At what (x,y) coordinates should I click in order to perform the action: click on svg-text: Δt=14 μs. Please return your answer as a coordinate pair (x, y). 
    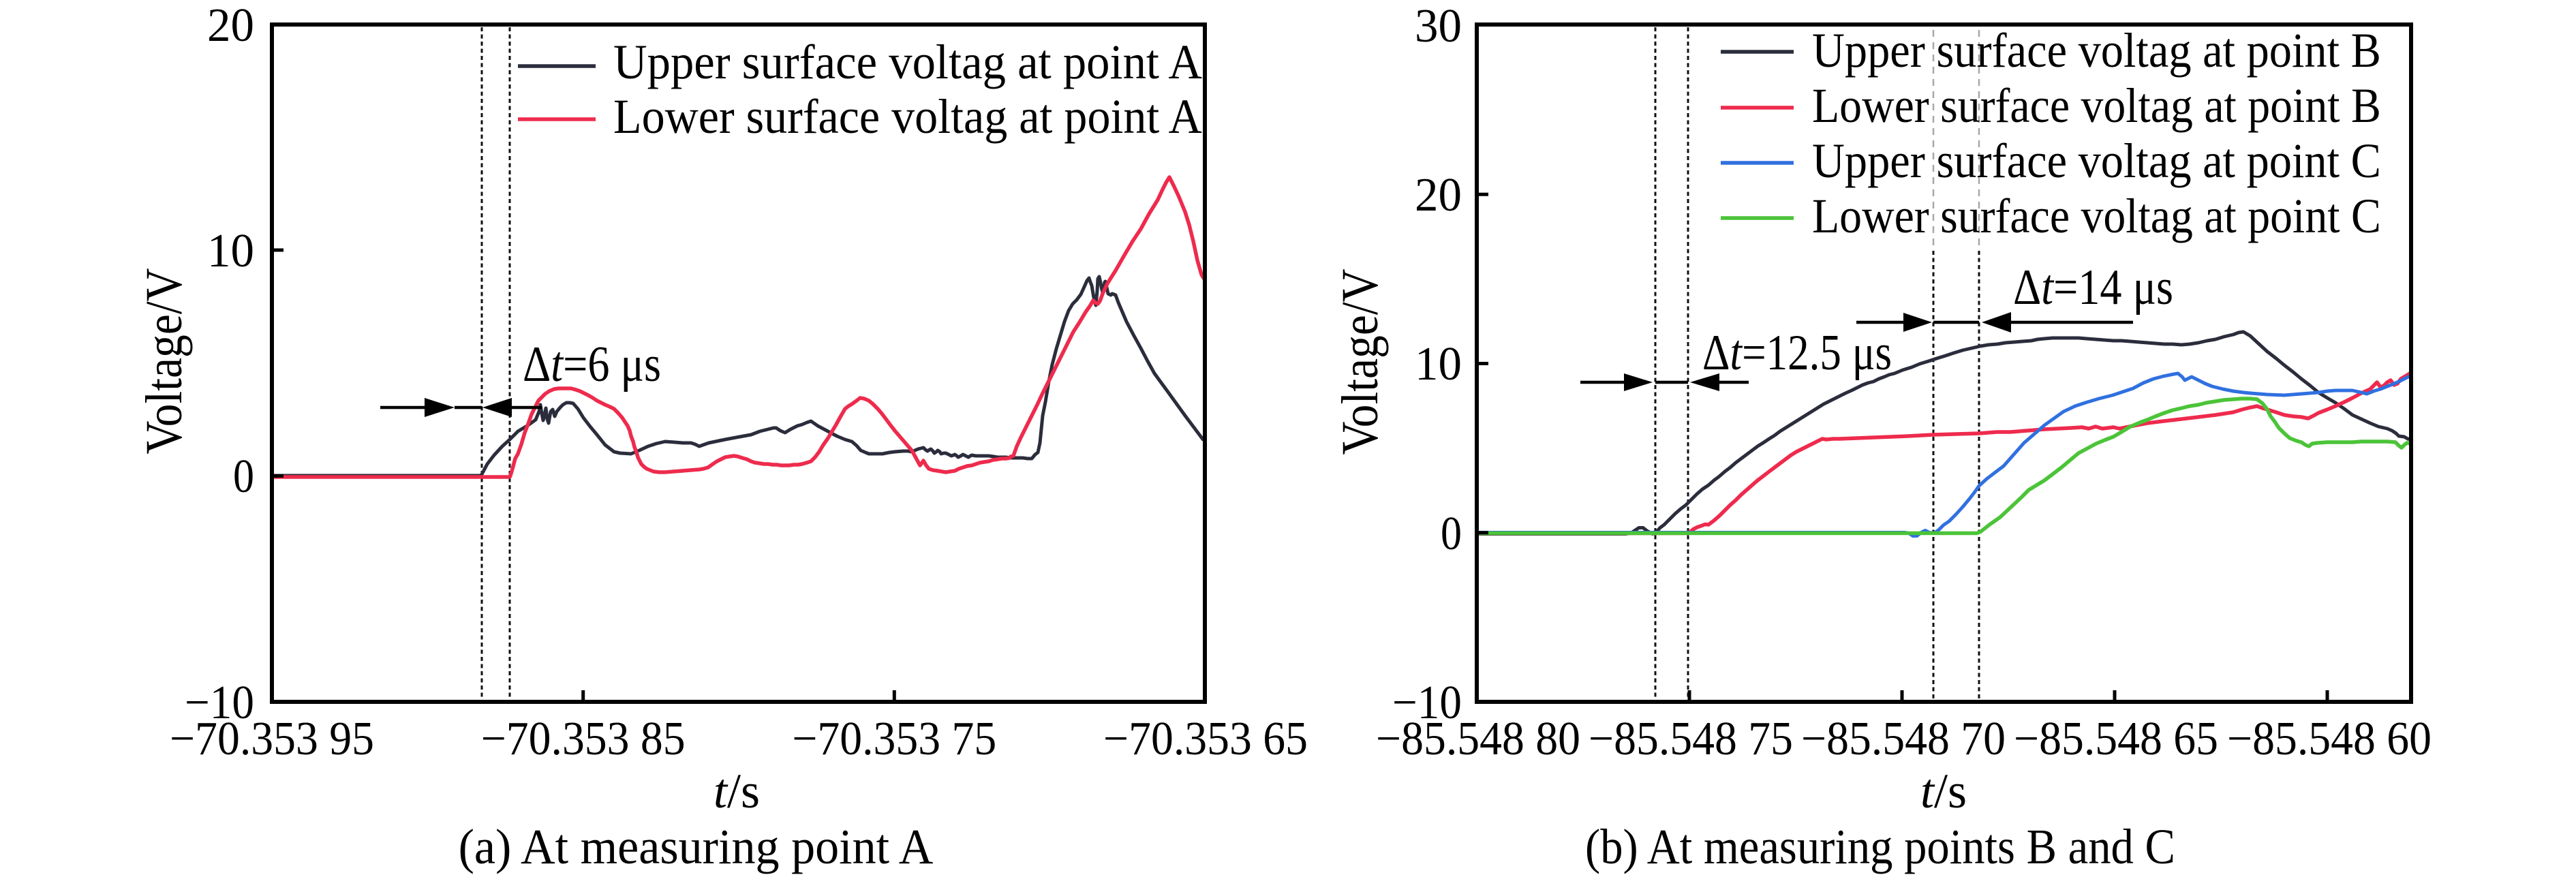
    Looking at the image, I should click on (2093, 287).